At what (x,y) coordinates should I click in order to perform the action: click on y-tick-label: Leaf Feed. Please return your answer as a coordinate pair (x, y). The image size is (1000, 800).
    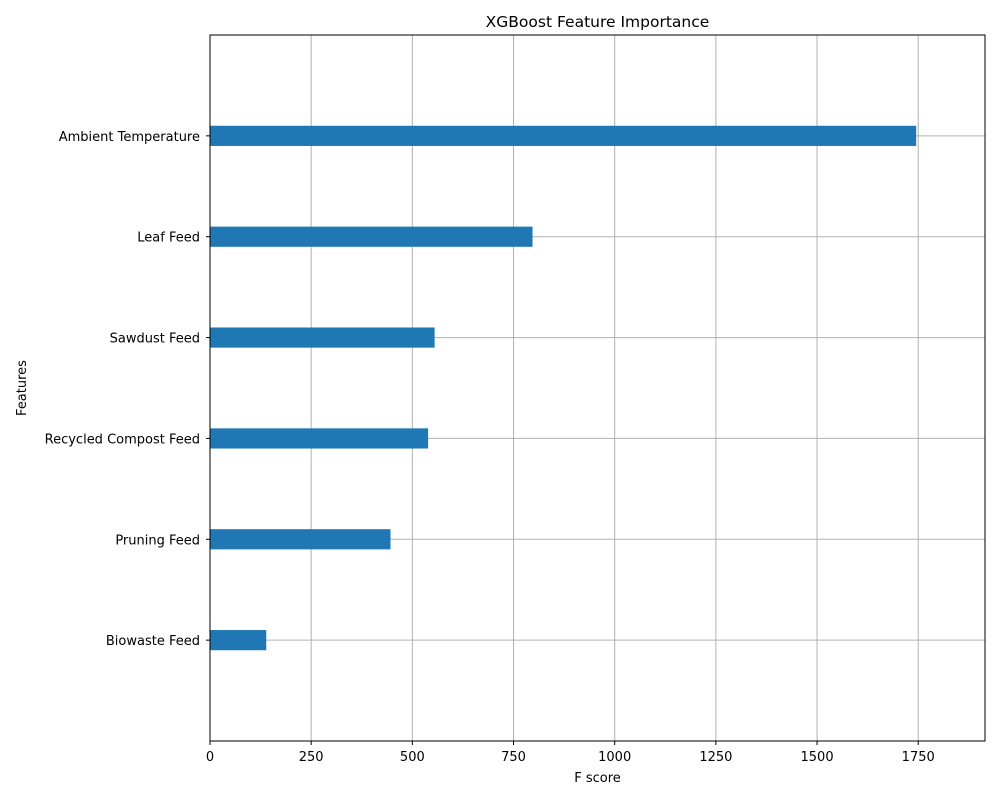
    Looking at the image, I should click on (168, 238).